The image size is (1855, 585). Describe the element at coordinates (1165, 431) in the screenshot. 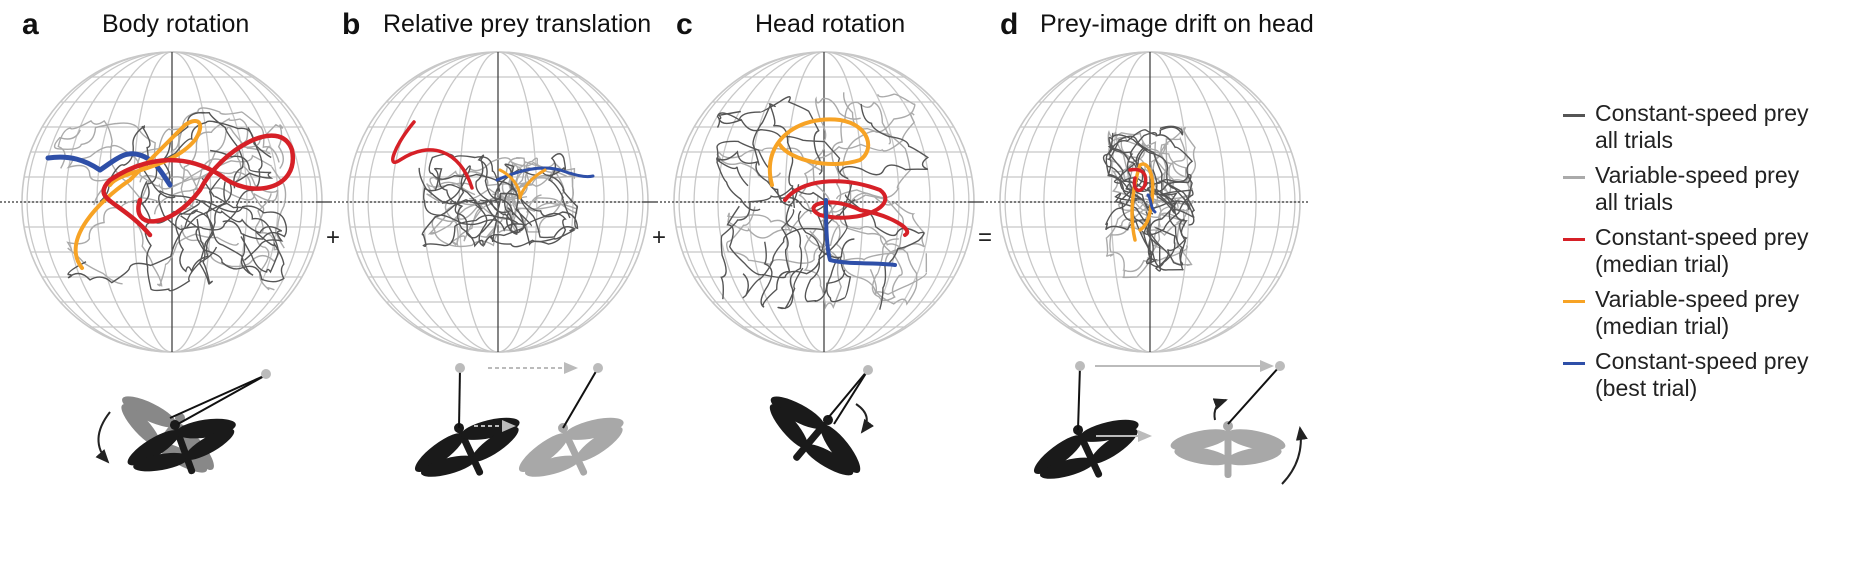

I see `schematic-d` at that location.